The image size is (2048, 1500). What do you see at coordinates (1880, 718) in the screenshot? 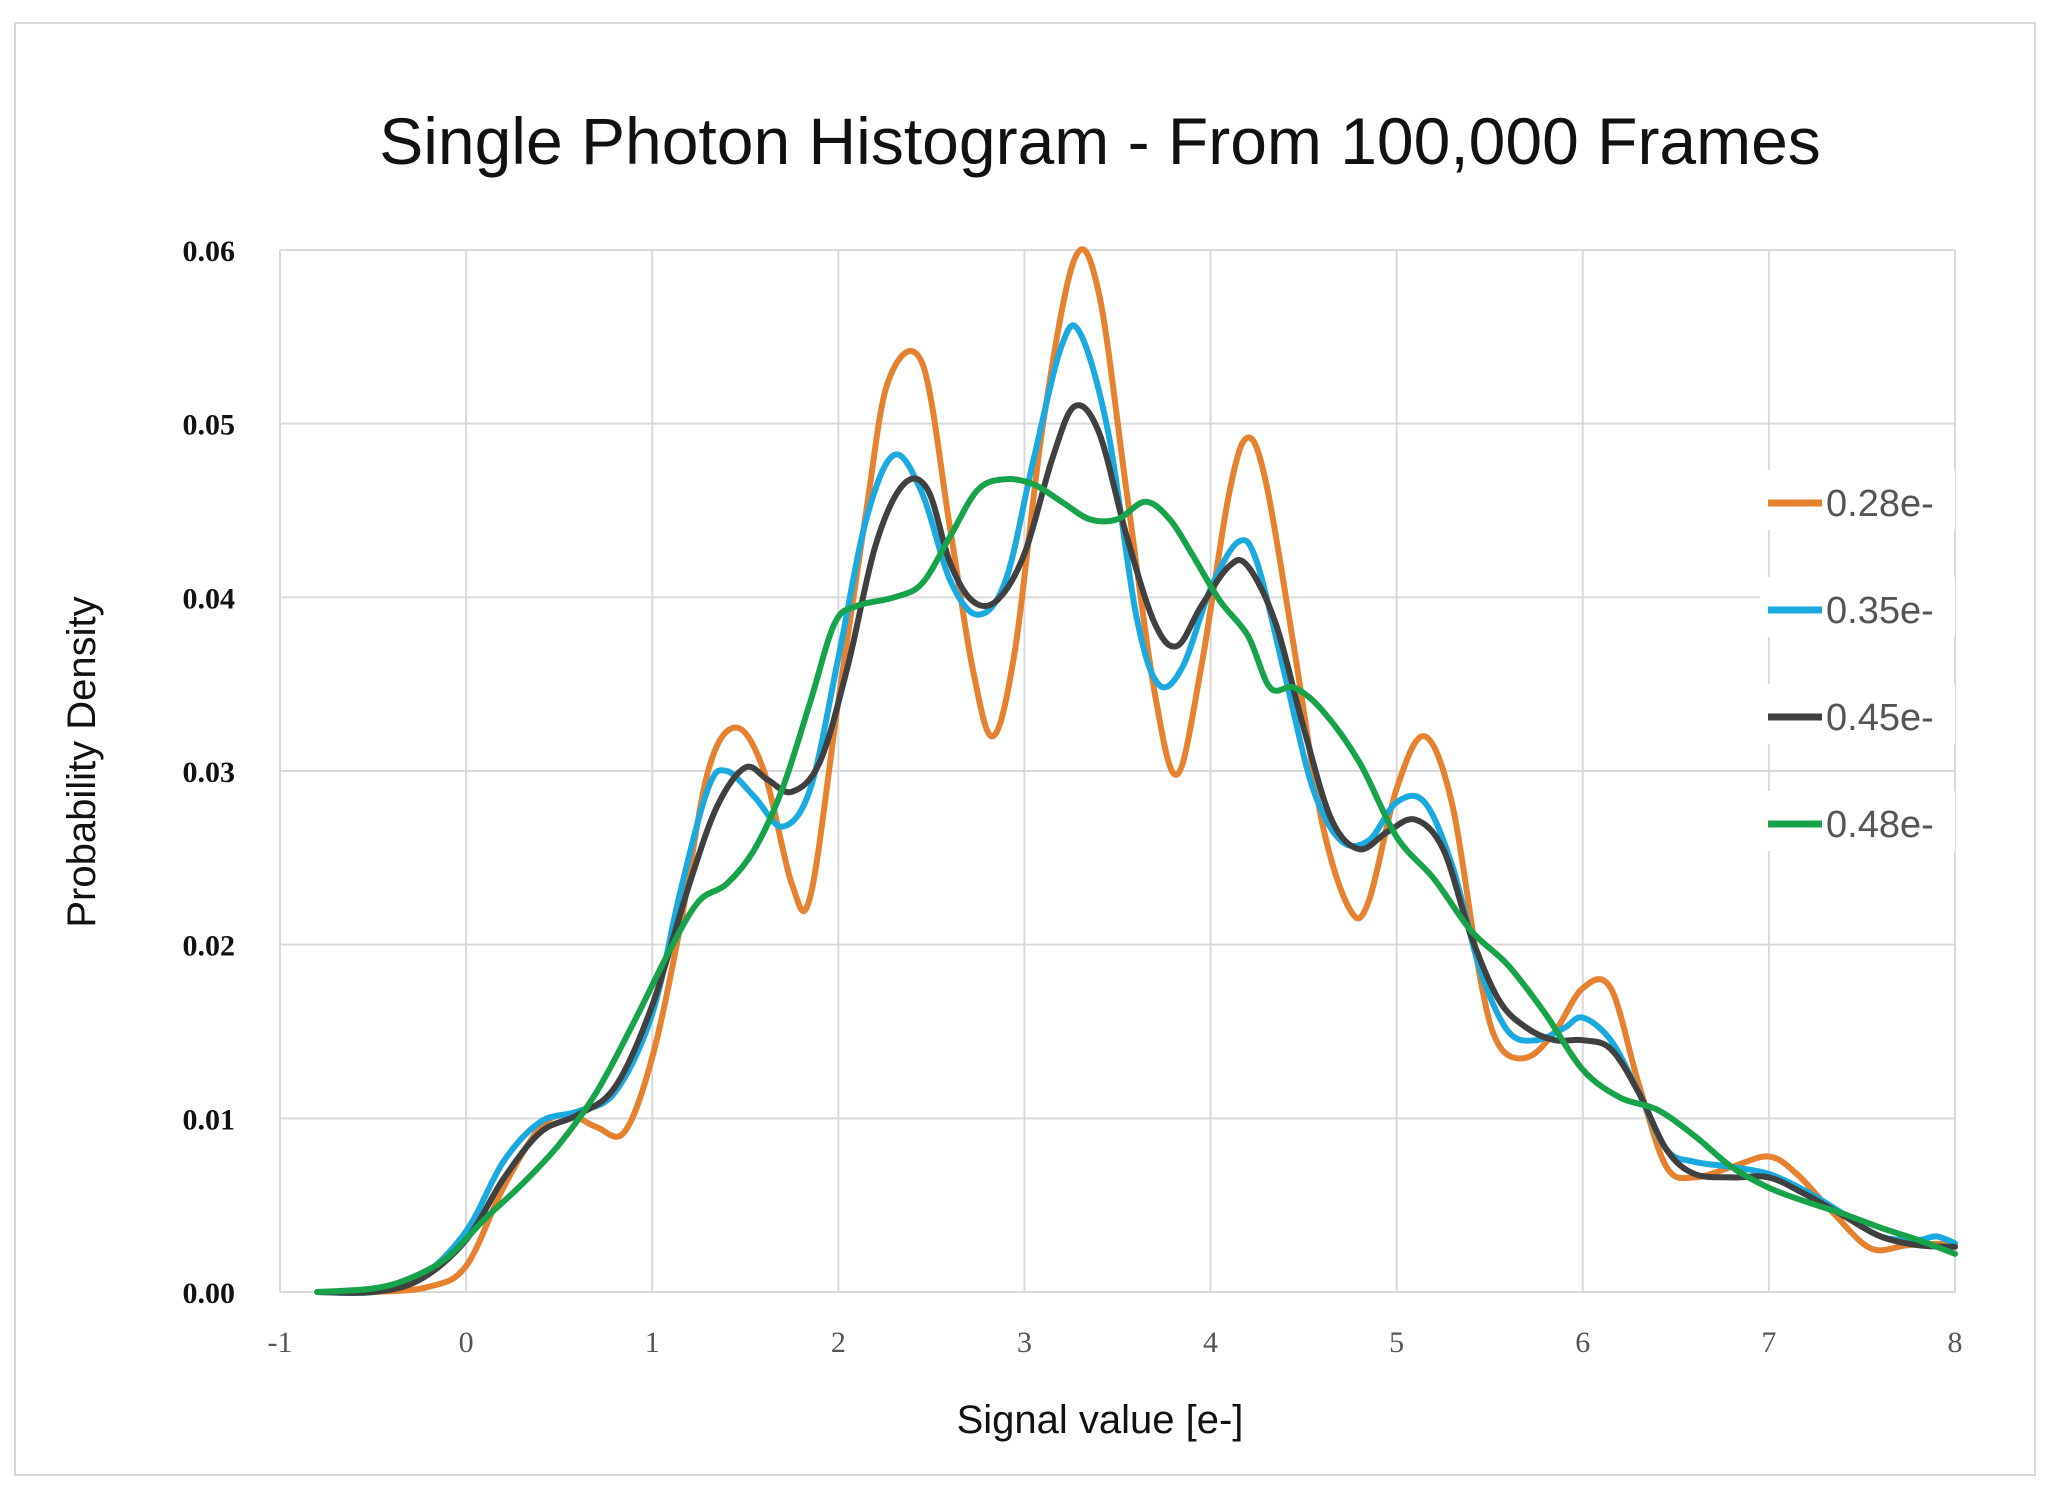
I see `legend-label: 0.45e-` at bounding box center [1880, 718].